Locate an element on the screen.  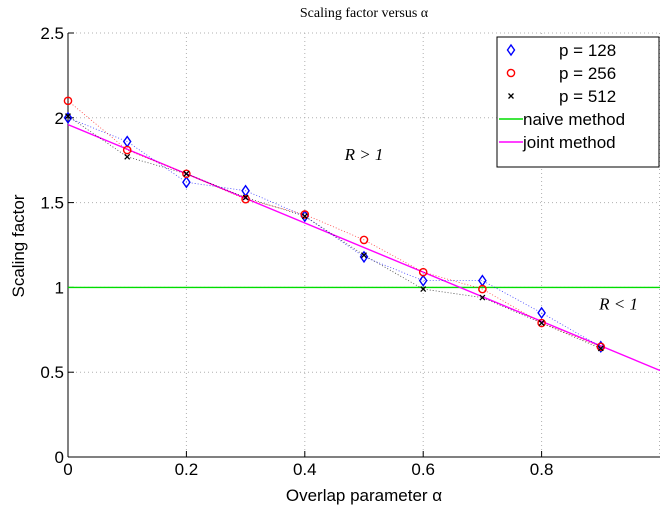
legend-box is located at coordinates (578, 102).